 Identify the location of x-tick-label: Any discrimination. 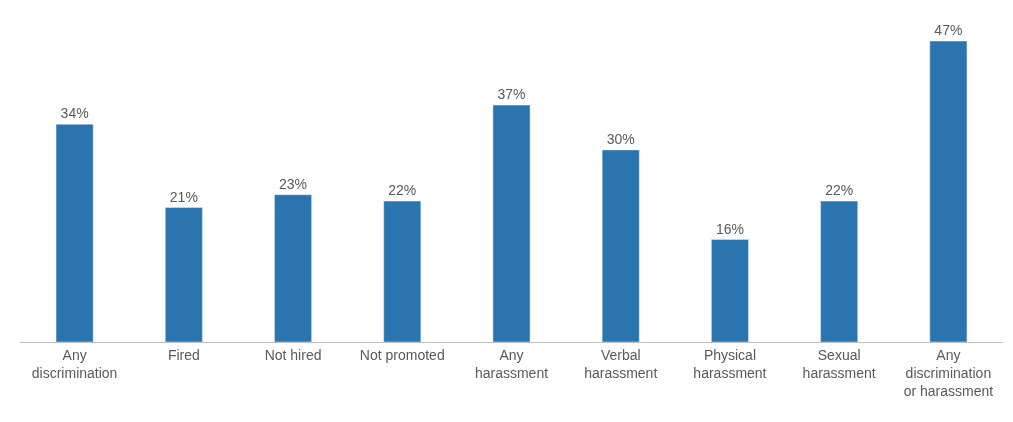
(74, 363).